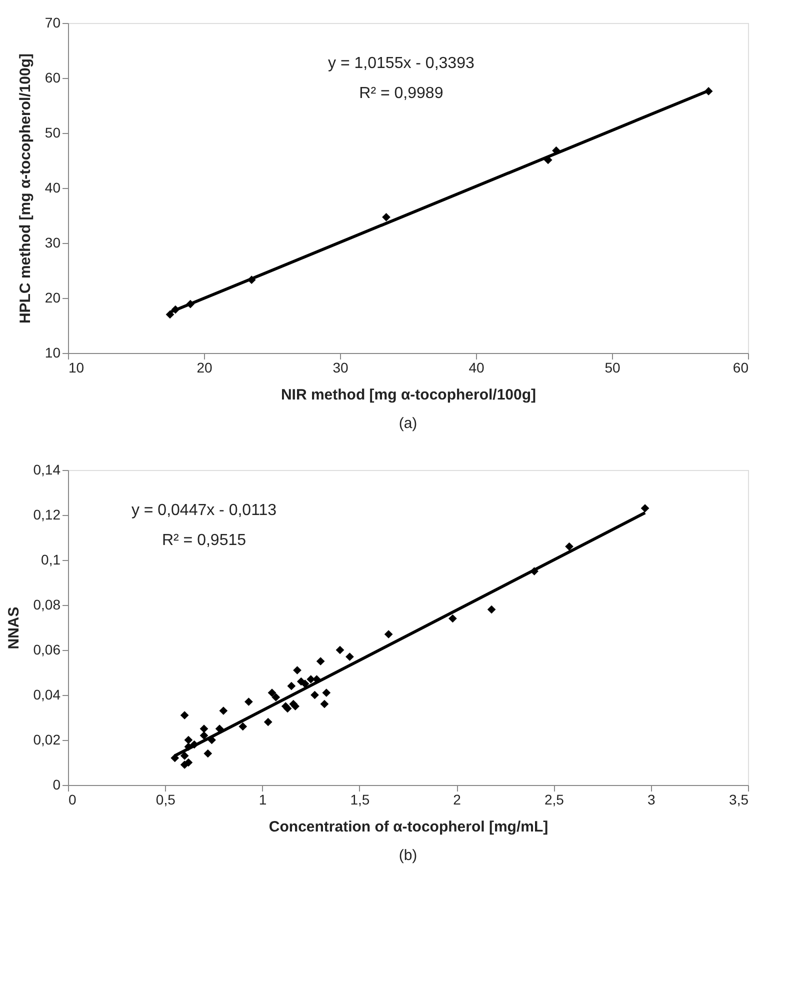 This screenshot has height=994, width=789. Describe the element at coordinates (612, 368) in the screenshot. I see `x-tick-label: 50` at that location.